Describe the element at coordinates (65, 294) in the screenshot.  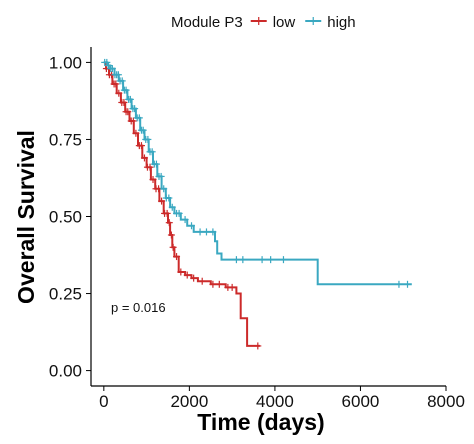
I see `y-tick-label: 0.25` at that location.